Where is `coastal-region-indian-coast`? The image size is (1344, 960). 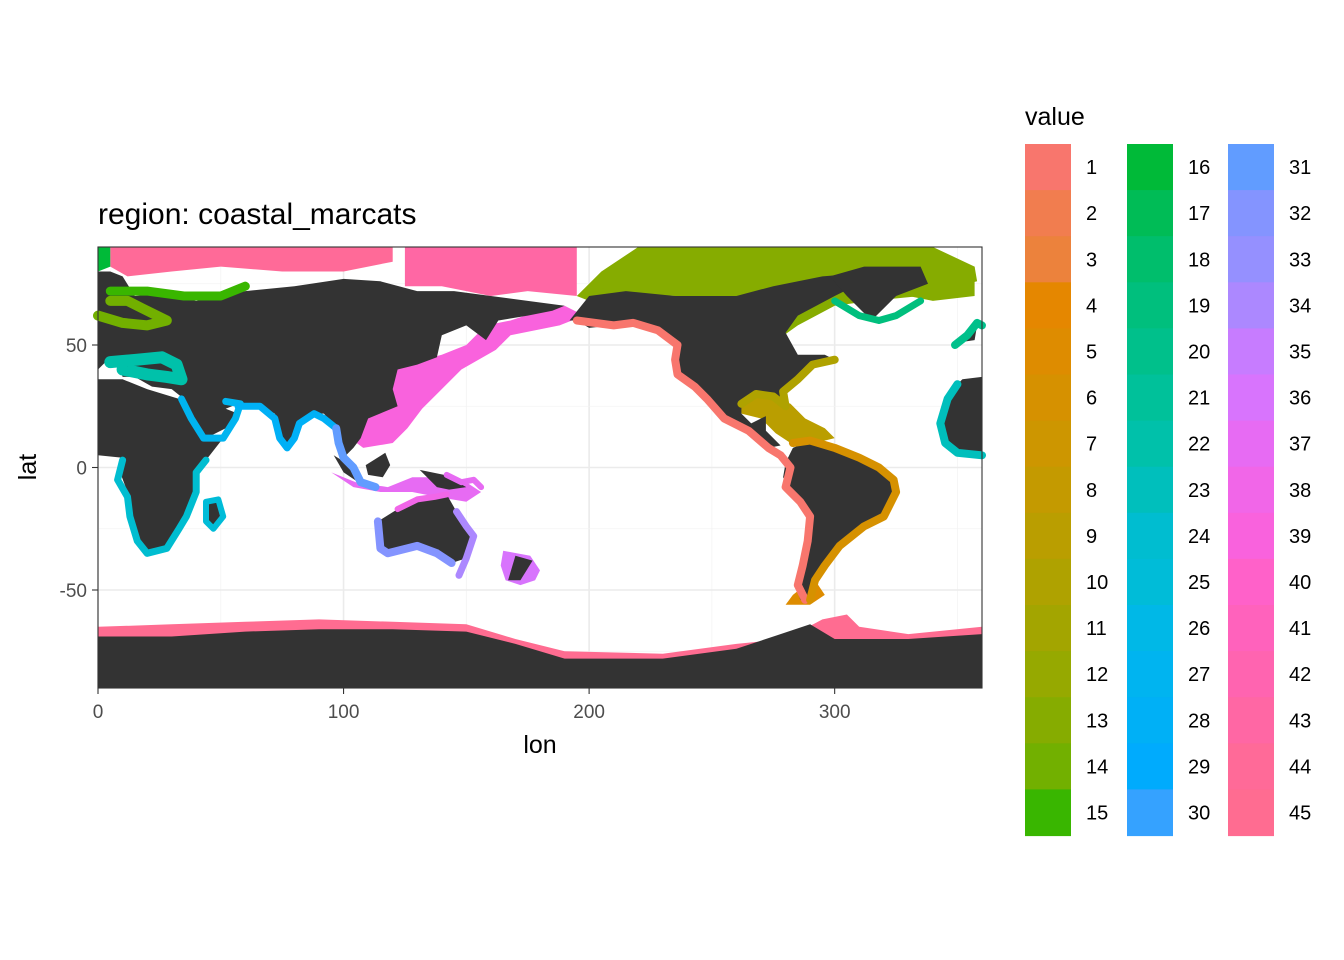 coastal-region-indian-coast is located at coordinates (287, 427).